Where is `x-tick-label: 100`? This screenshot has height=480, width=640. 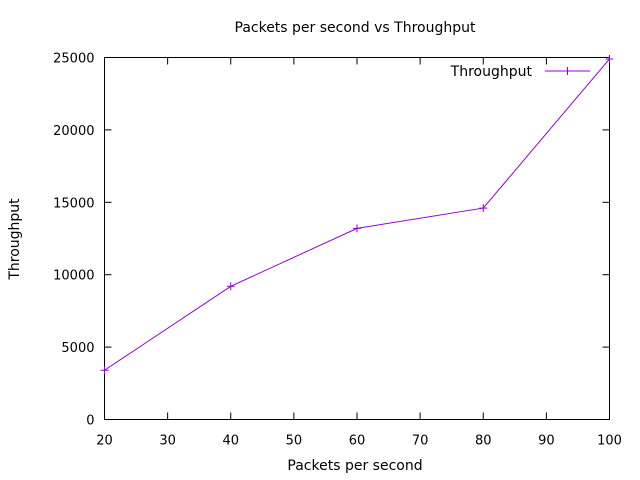
x-tick-label: 100 is located at coordinates (609, 441).